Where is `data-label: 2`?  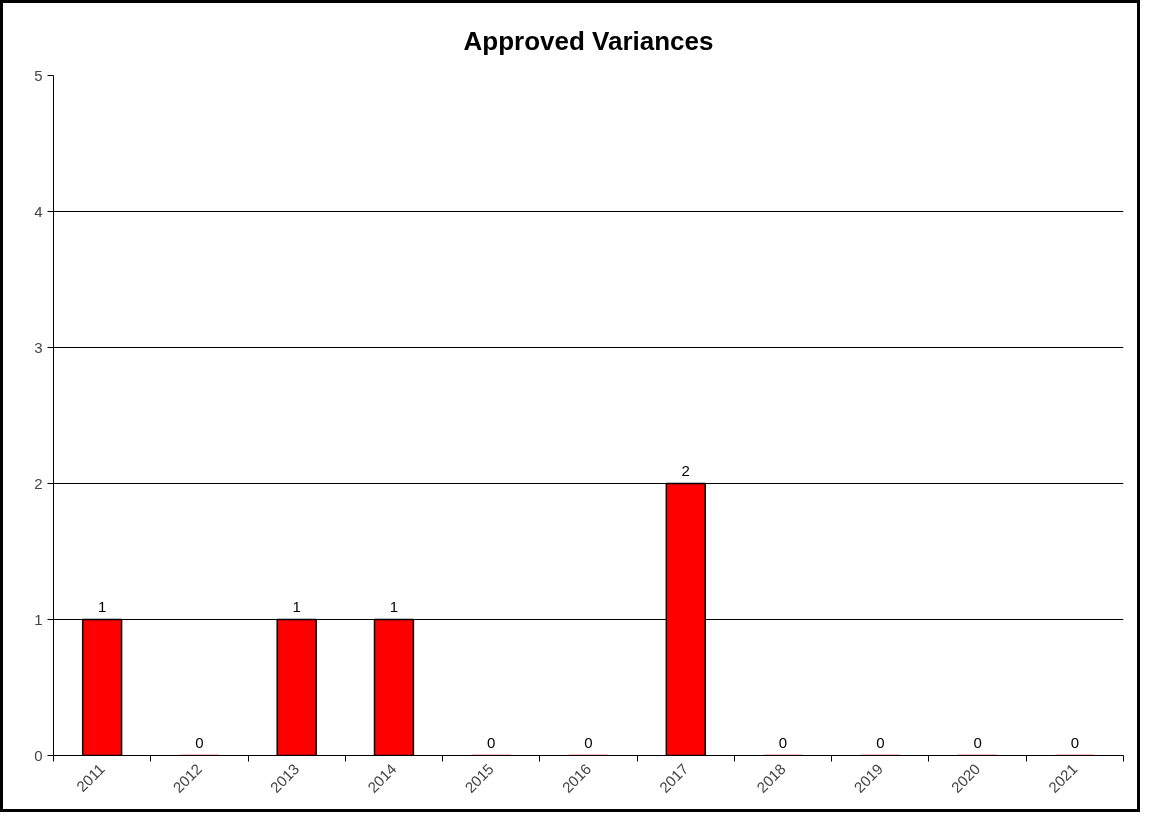
data-label: 2 is located at coordinates (685, 470).